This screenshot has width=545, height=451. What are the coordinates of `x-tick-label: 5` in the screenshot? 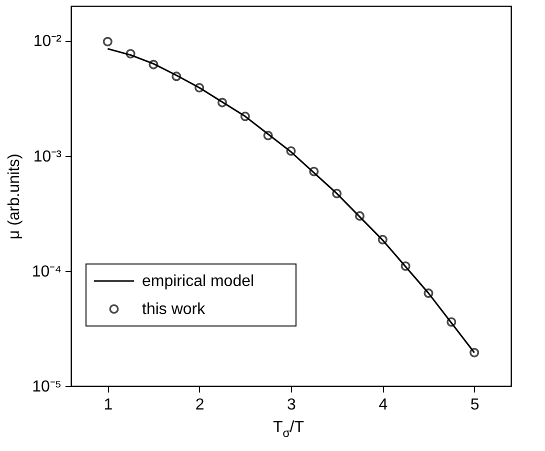 It's located at (475, 405).